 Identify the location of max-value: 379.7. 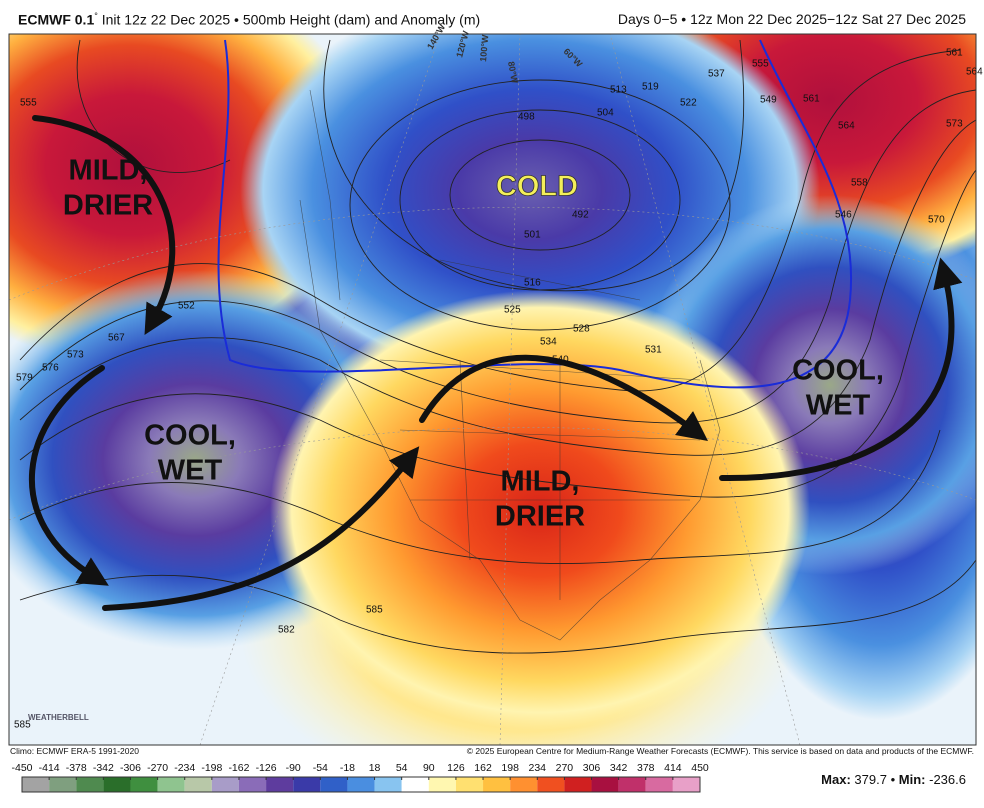
(870, 779).